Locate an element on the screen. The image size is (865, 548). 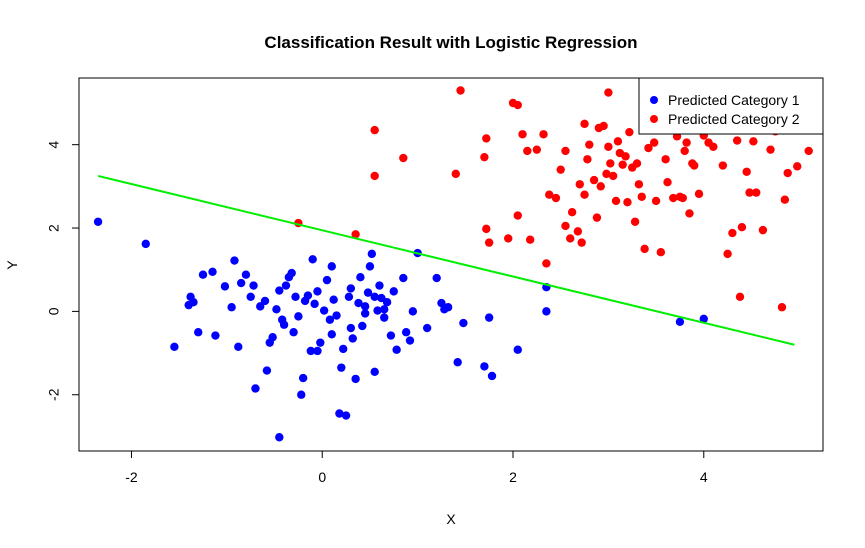
y-tick-label: 2 is located at coordinates (54, 228).